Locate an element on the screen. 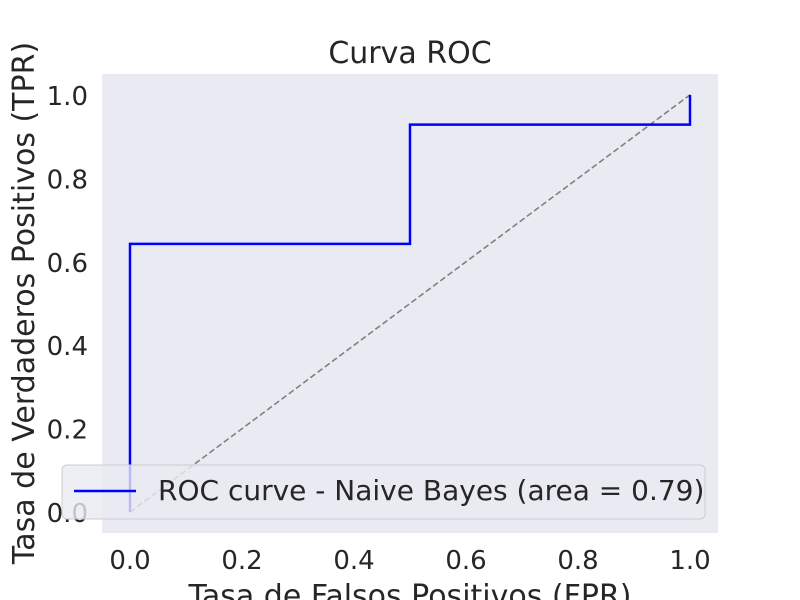 This screenshot has width=800, height=600. x-tick-label: 1.0 is located at coordinates (689, 561).